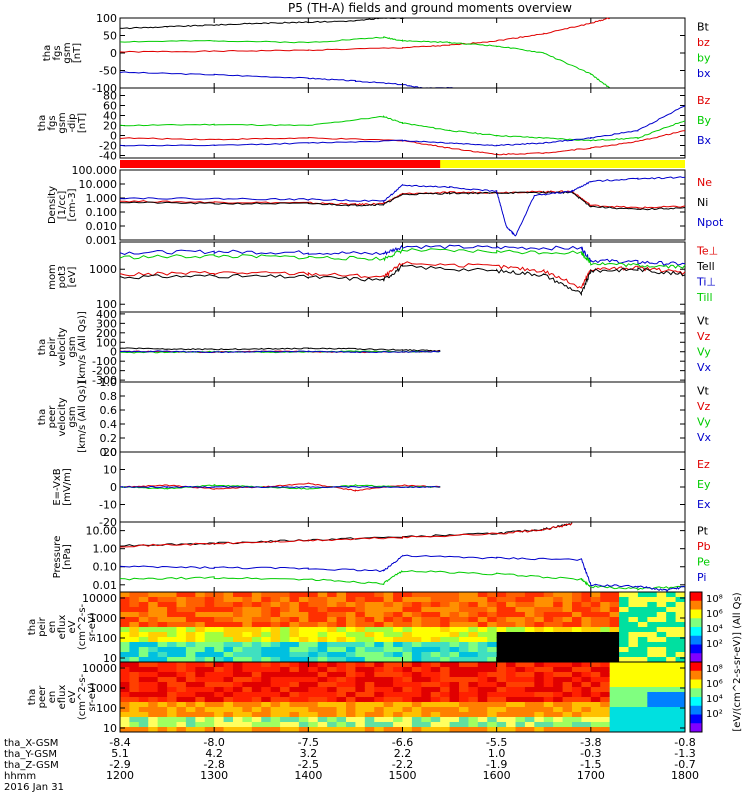  I want to click on y-axis-label-line: peer, so click(52, 417).